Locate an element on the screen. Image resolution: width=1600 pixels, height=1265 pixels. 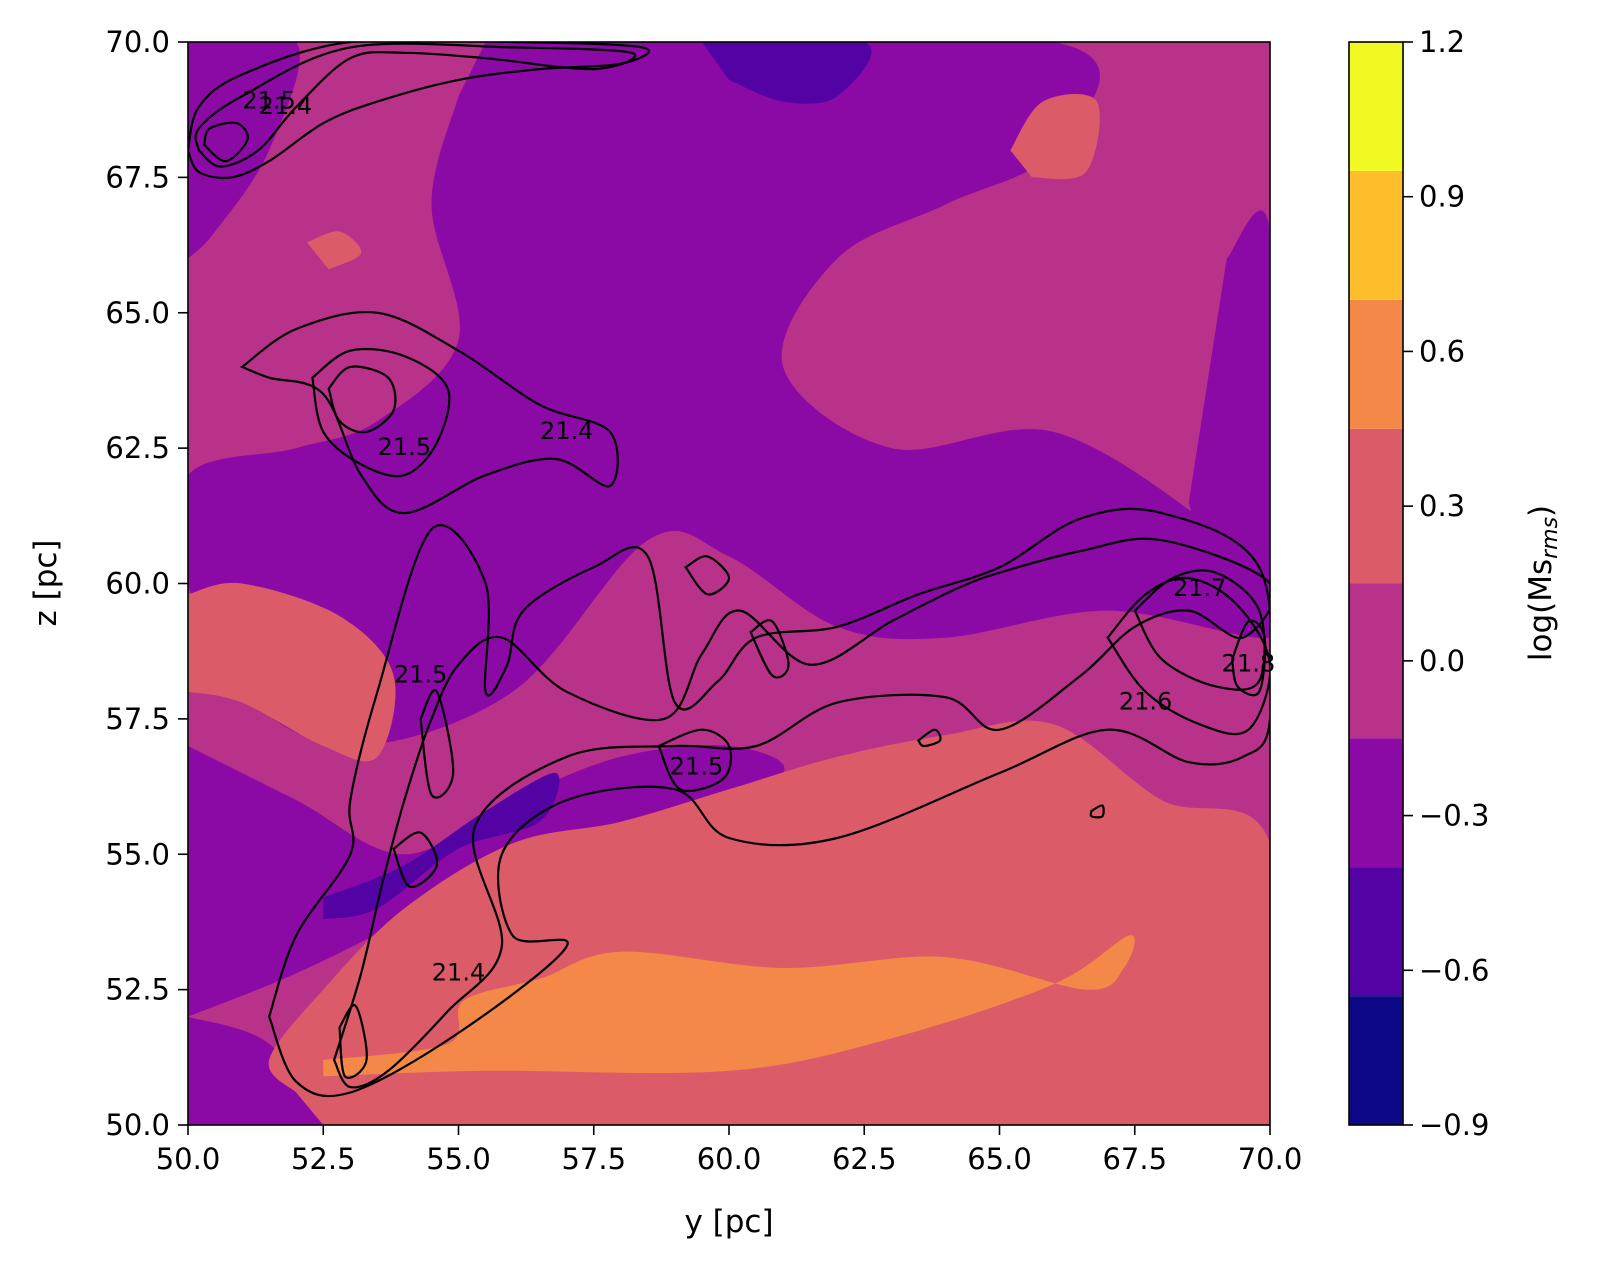
y-tick-label: 57.5 is located at coordinates (137, 719).